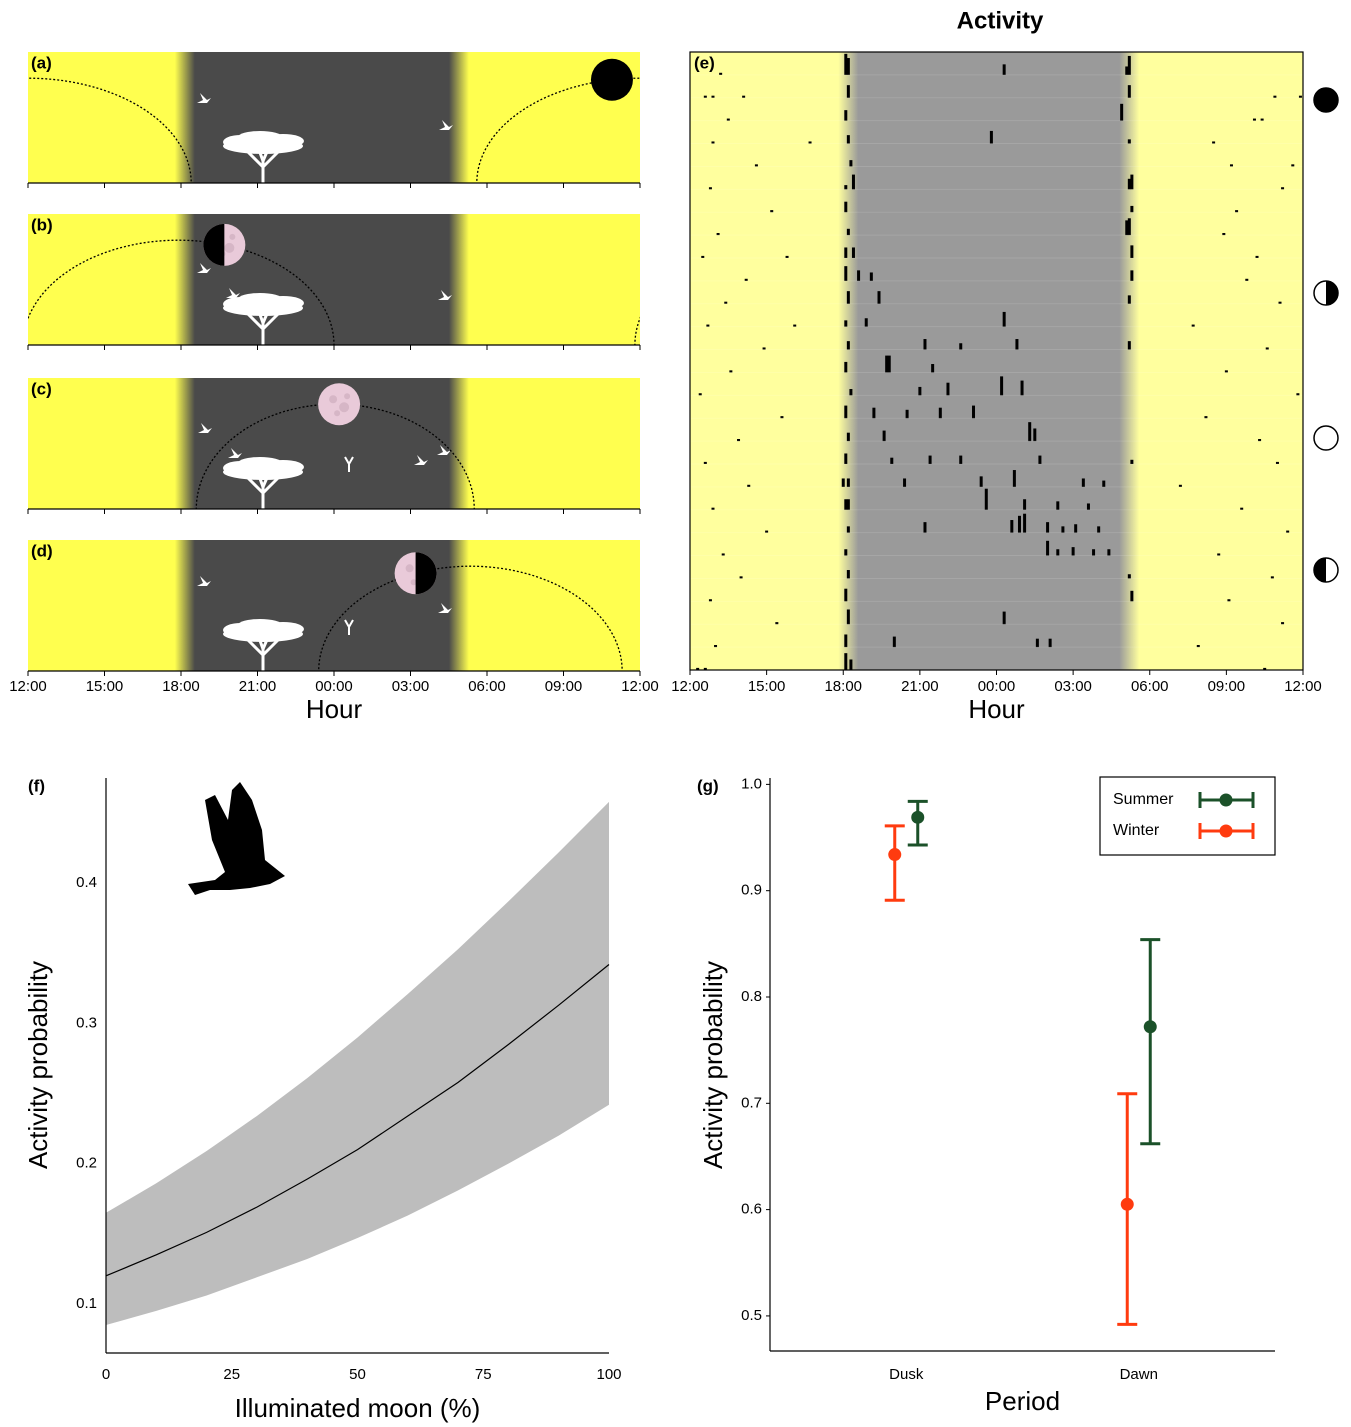 This screenshot has width=1351, height=1427. What do you see at coordinates (258, 686) in the screenshot?
I see `x-tick-label: 21:00` at bounding box center [258, 686].